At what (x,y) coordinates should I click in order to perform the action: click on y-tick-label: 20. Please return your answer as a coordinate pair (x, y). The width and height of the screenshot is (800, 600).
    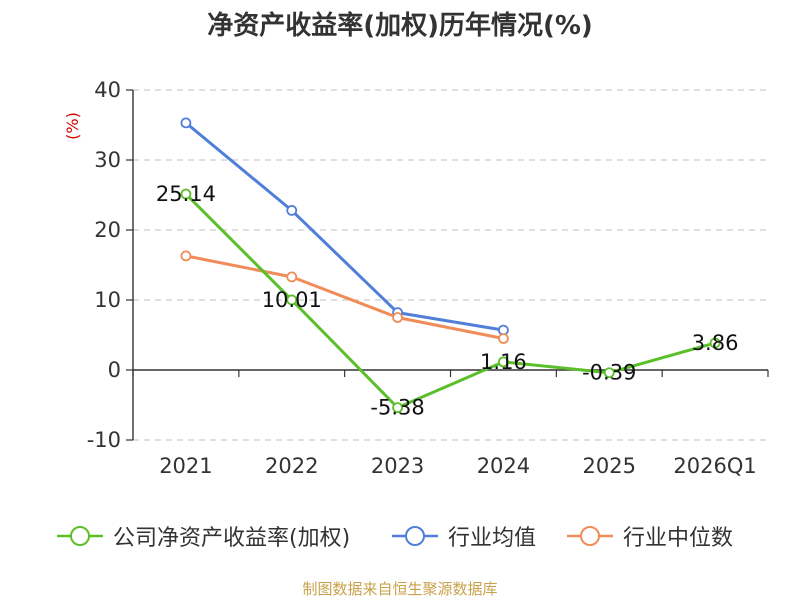
    Looking at the image, I should click on (107, 230).